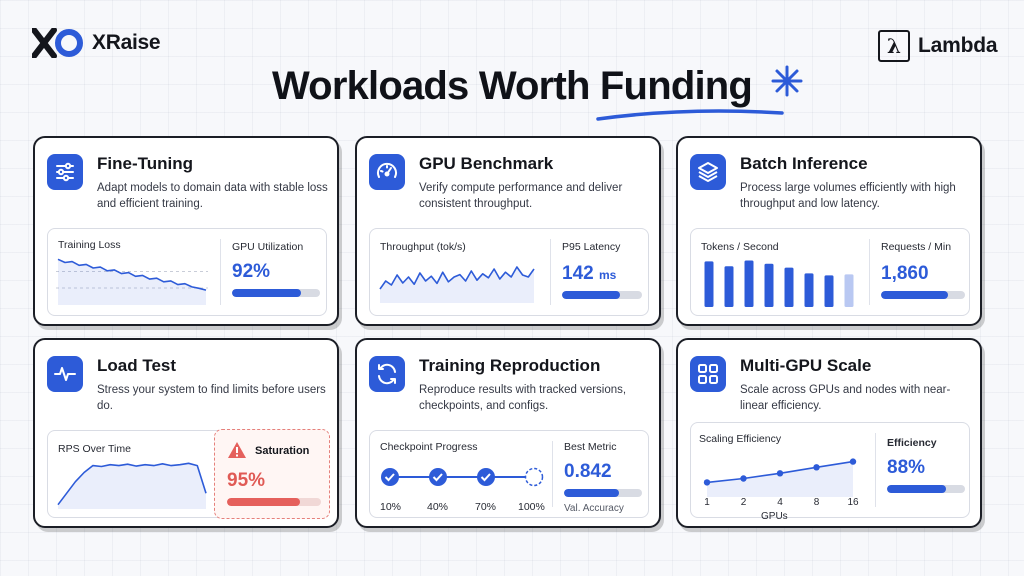  I want to click on x-axis-ticks: 1 2 4 8 16, so click(780, 504).